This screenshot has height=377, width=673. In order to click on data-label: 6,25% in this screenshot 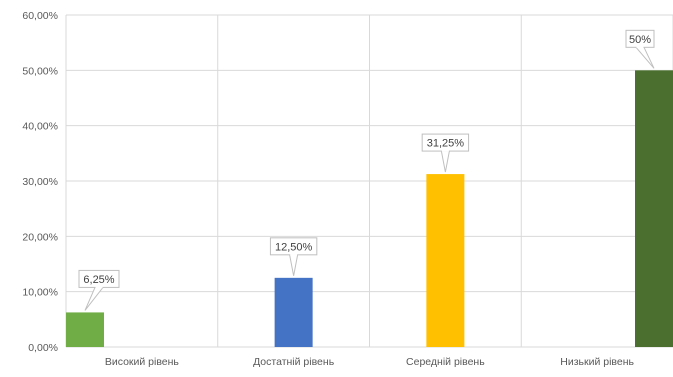, I will do `click(98, 280)`.